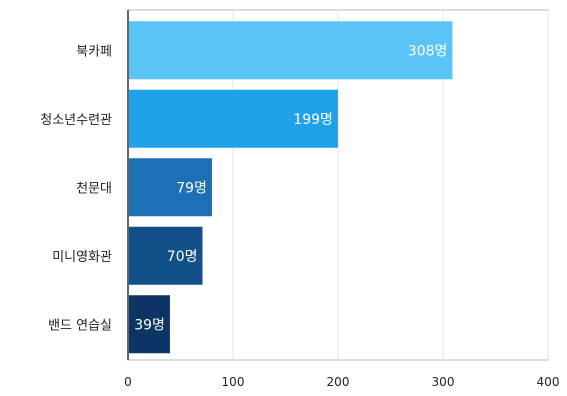 This screenshot has height=396, width=567. What do you see at coordinates (428, 51) in the screenshot?
I see `data-label-1: 308명` at bounding box center [428, 51].